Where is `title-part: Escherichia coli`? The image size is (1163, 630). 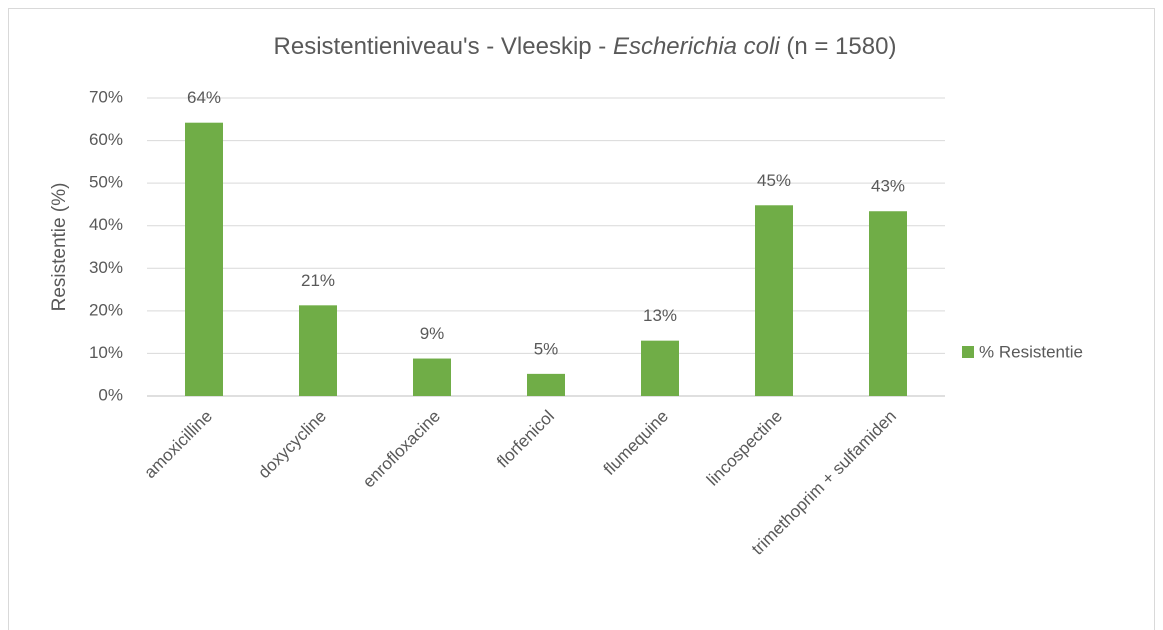 title-part: Escherichia coli is located at coordinates (696, 46).